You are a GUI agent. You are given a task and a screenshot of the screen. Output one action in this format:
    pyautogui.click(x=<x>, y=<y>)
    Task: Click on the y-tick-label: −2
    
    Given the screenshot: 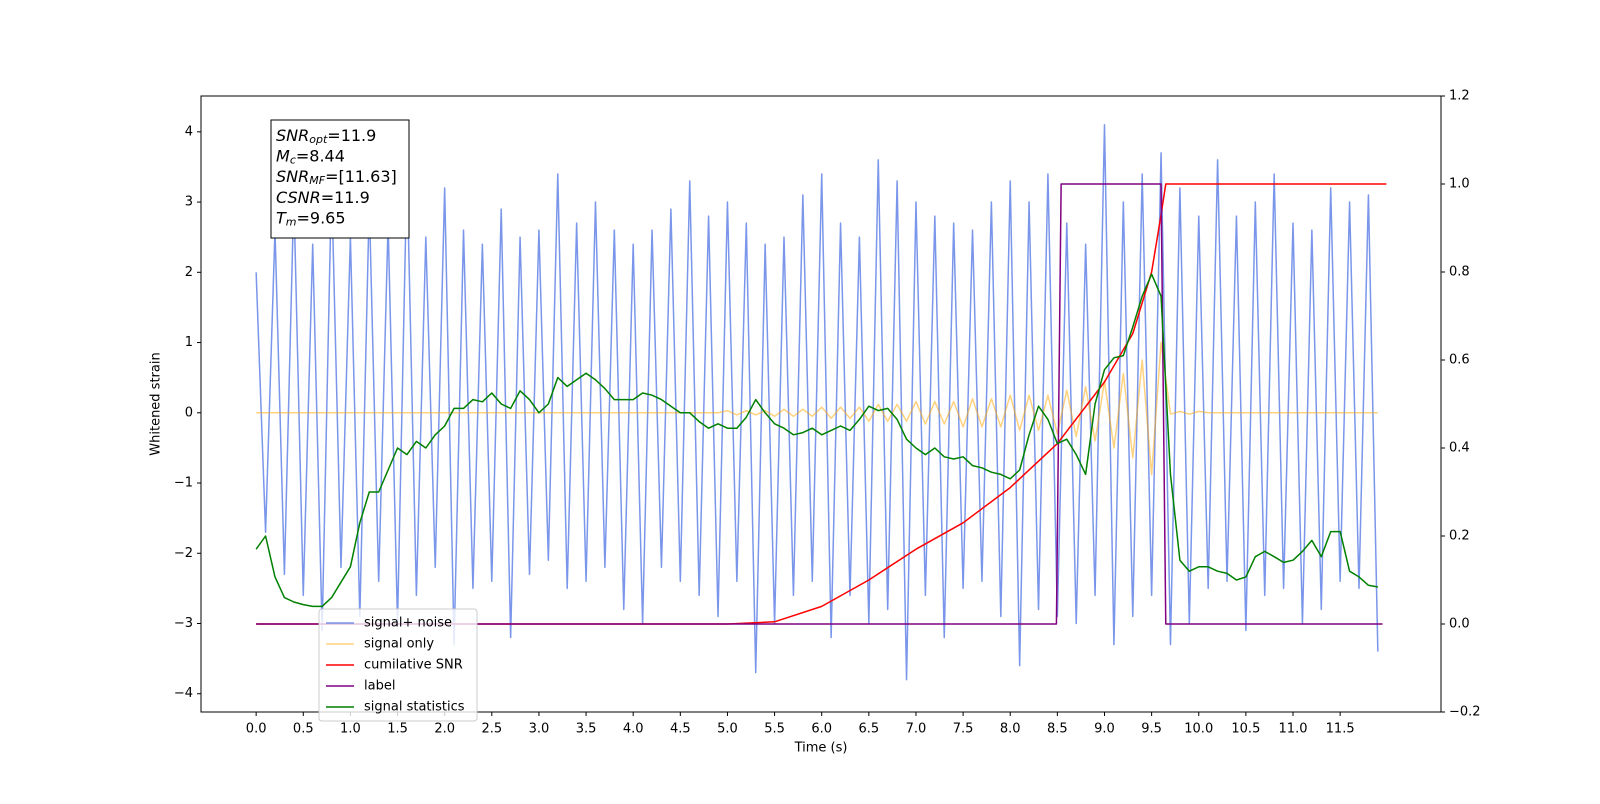 What is the action you would take?
    pyautogui.click(x=183, y=553)
    